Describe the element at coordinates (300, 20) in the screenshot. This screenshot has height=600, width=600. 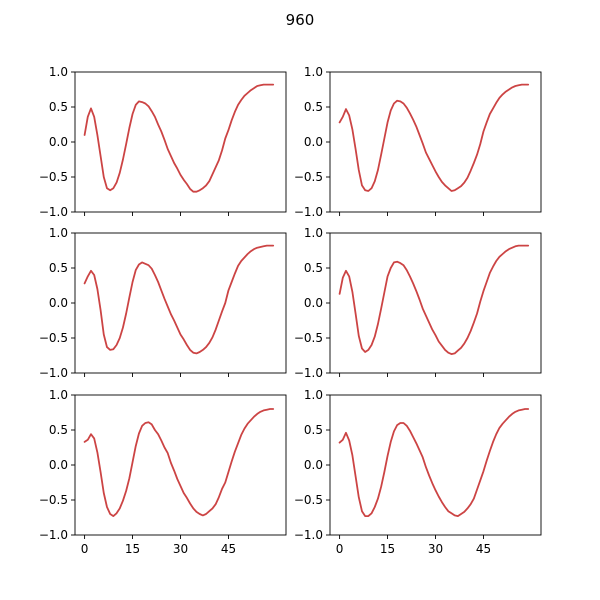
I see `figure-title: 960` at that location.